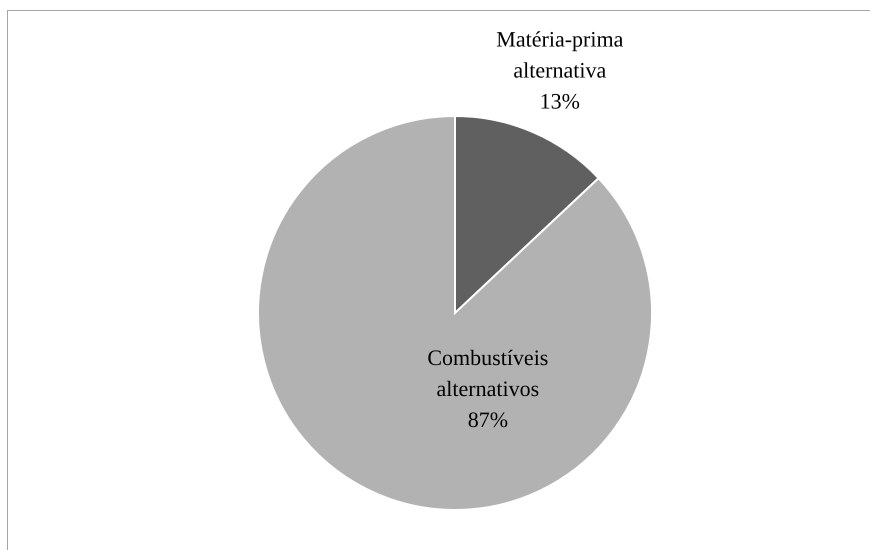 This screenshot has width=870, height=550. What do you see at coordinates (488, 419) in the screenshot?
I see `data-label: 87%` at bounding box center [488, 419].